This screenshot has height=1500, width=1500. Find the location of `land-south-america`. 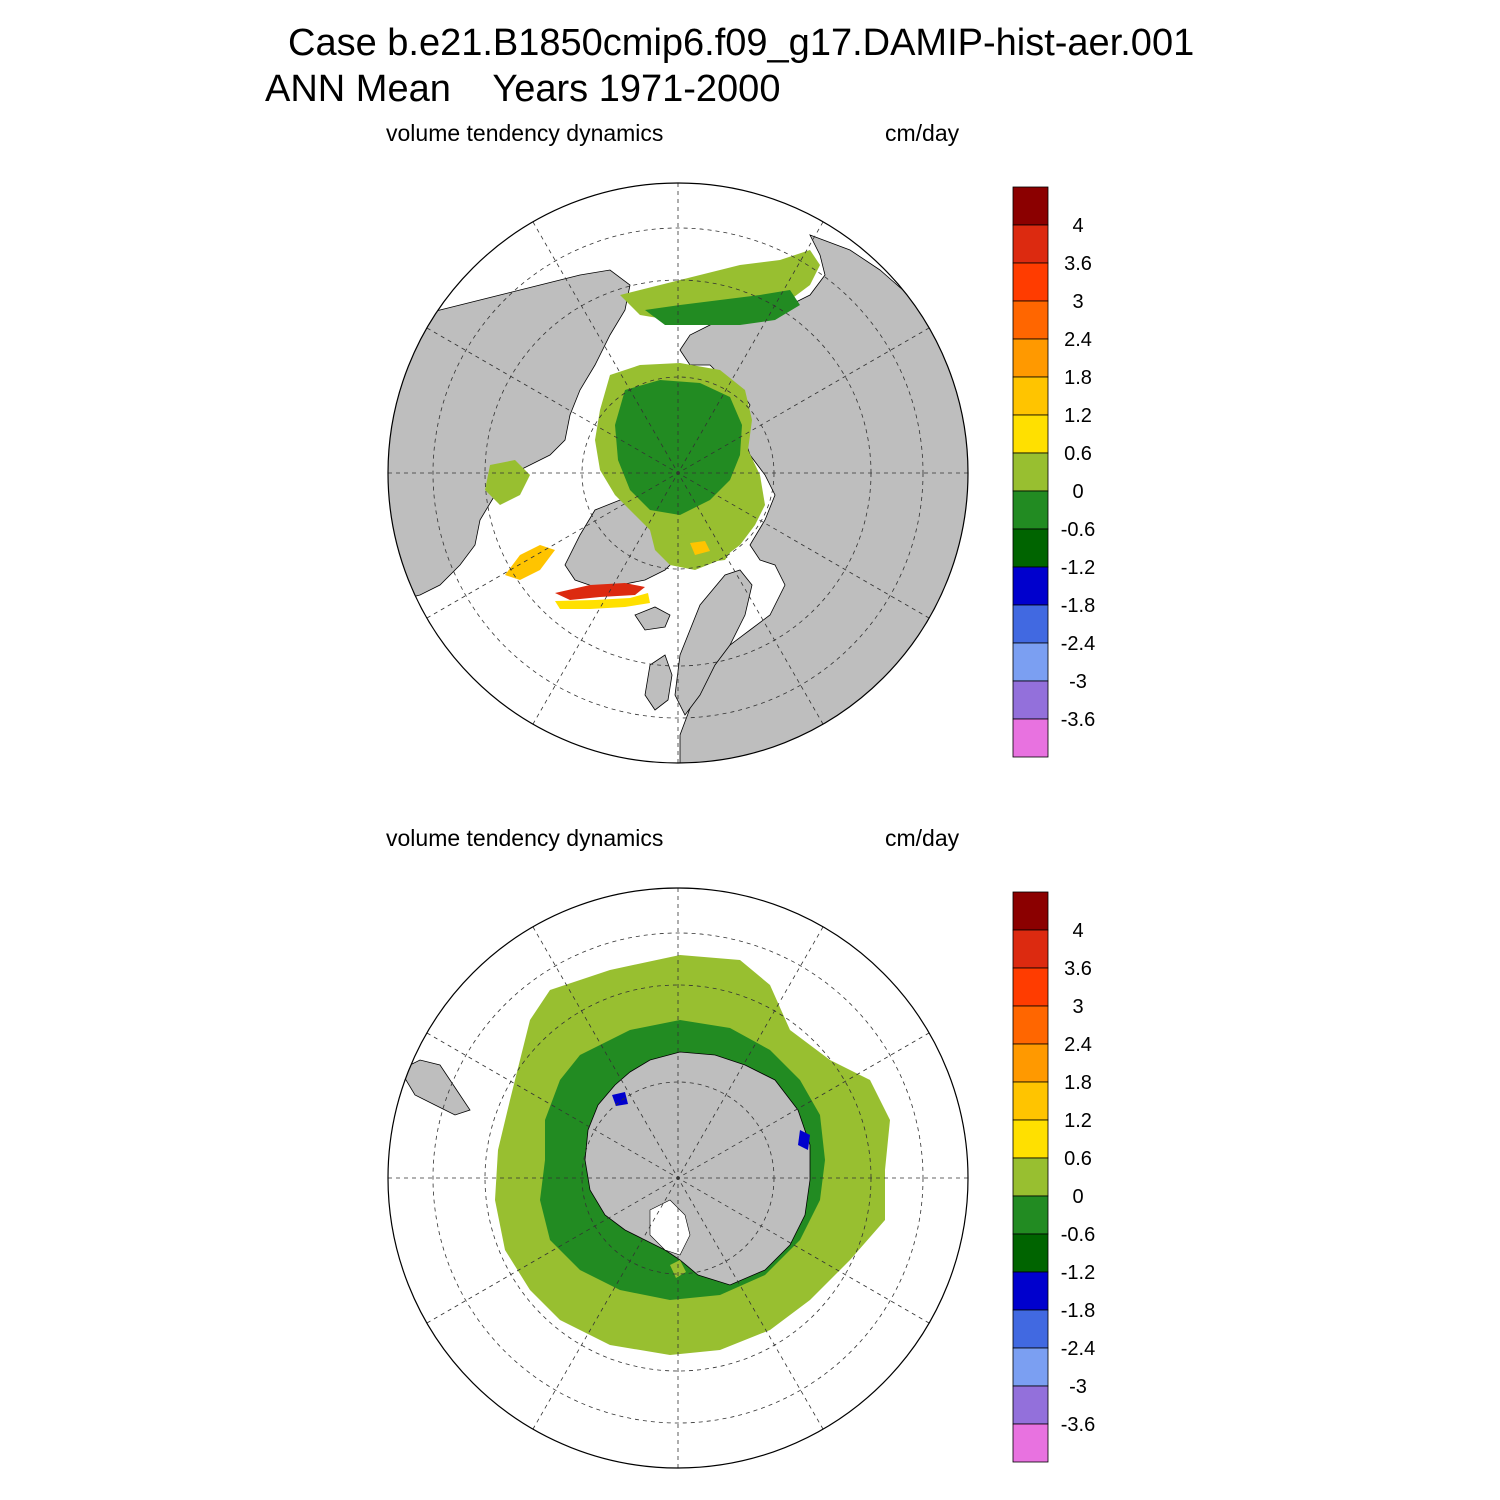

land-south-america is located at coordinates (435, 1087).